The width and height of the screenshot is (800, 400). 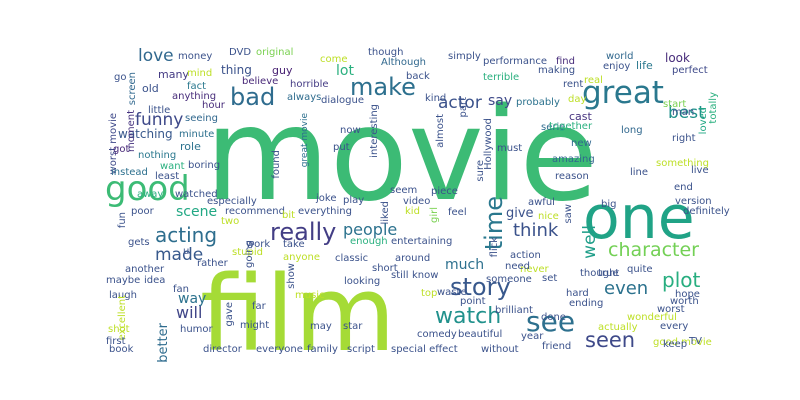 I want to click on word-interesting: interesting, so click(x=374, y=131).